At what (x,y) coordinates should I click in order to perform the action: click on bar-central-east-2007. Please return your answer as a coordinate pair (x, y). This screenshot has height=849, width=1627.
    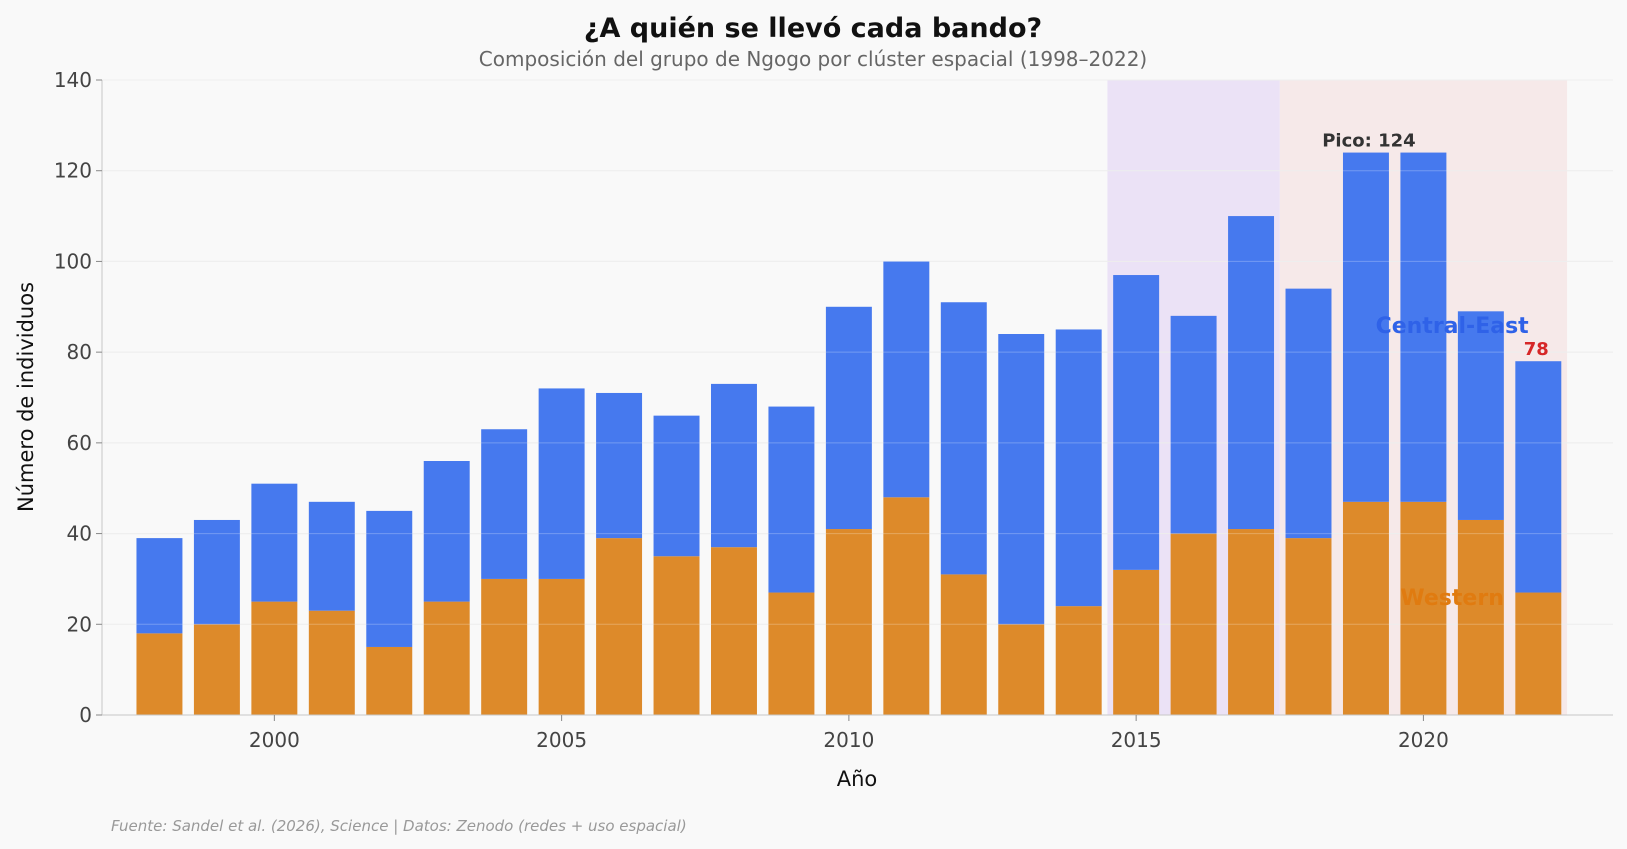
    Looking at the image, I should click on (676, 486).